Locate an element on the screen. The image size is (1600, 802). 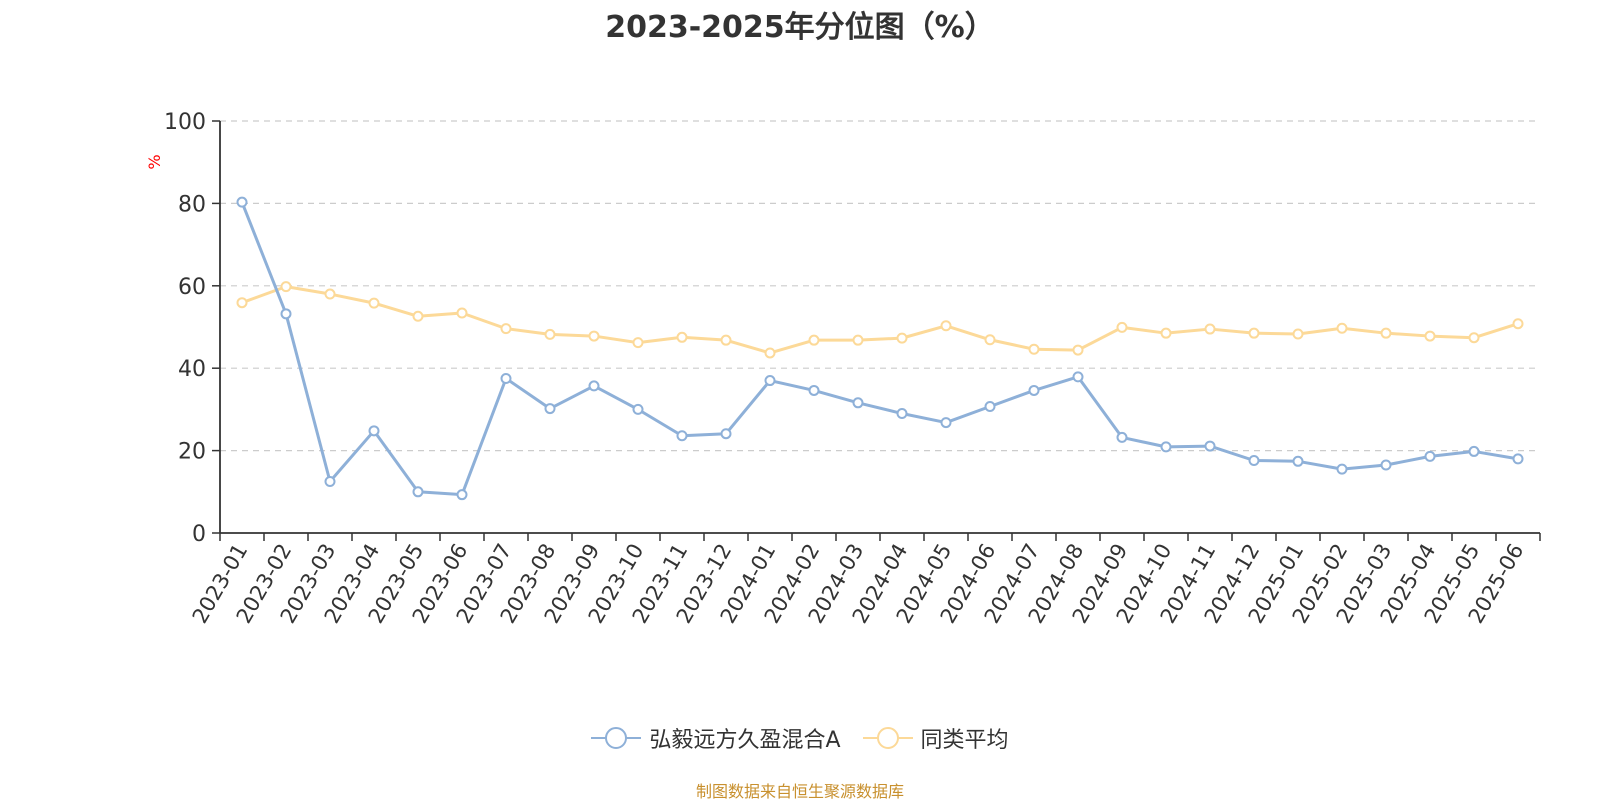
legend-item-series-b: 同类平均 is located at coordinates (935, 738).